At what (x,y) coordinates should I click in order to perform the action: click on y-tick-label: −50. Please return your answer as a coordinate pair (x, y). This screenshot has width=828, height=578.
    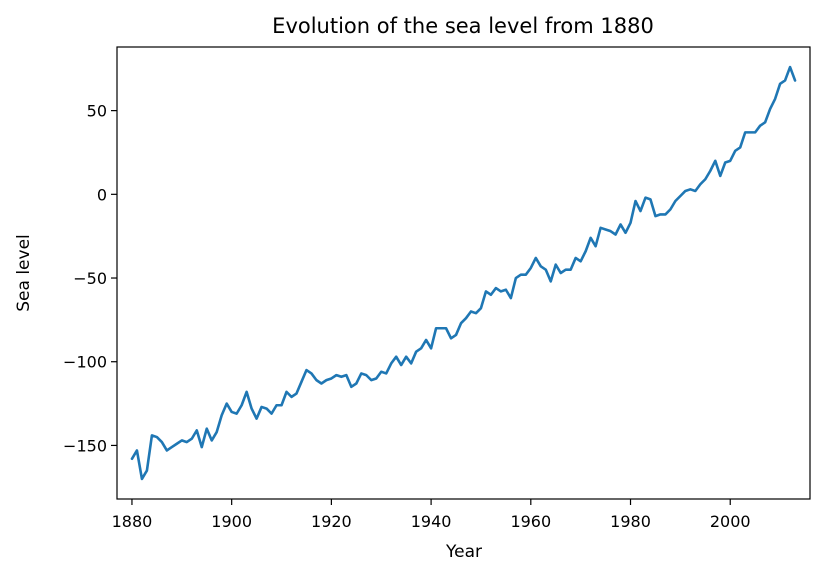
    Looking at the image, I should click on (90, 278).